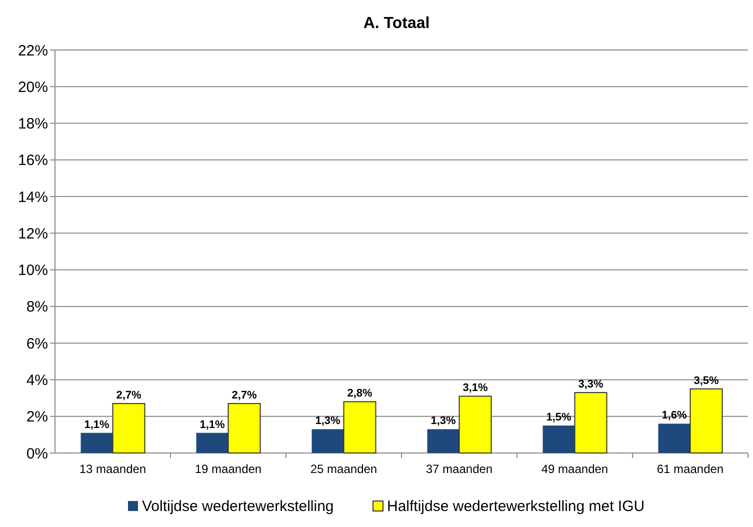  What do you see at coordinates (516, 506) in the screenshot?
I see `legend-label: Halftijdse wedertewerkstelling met IGU` at bounding box center [516, 506].